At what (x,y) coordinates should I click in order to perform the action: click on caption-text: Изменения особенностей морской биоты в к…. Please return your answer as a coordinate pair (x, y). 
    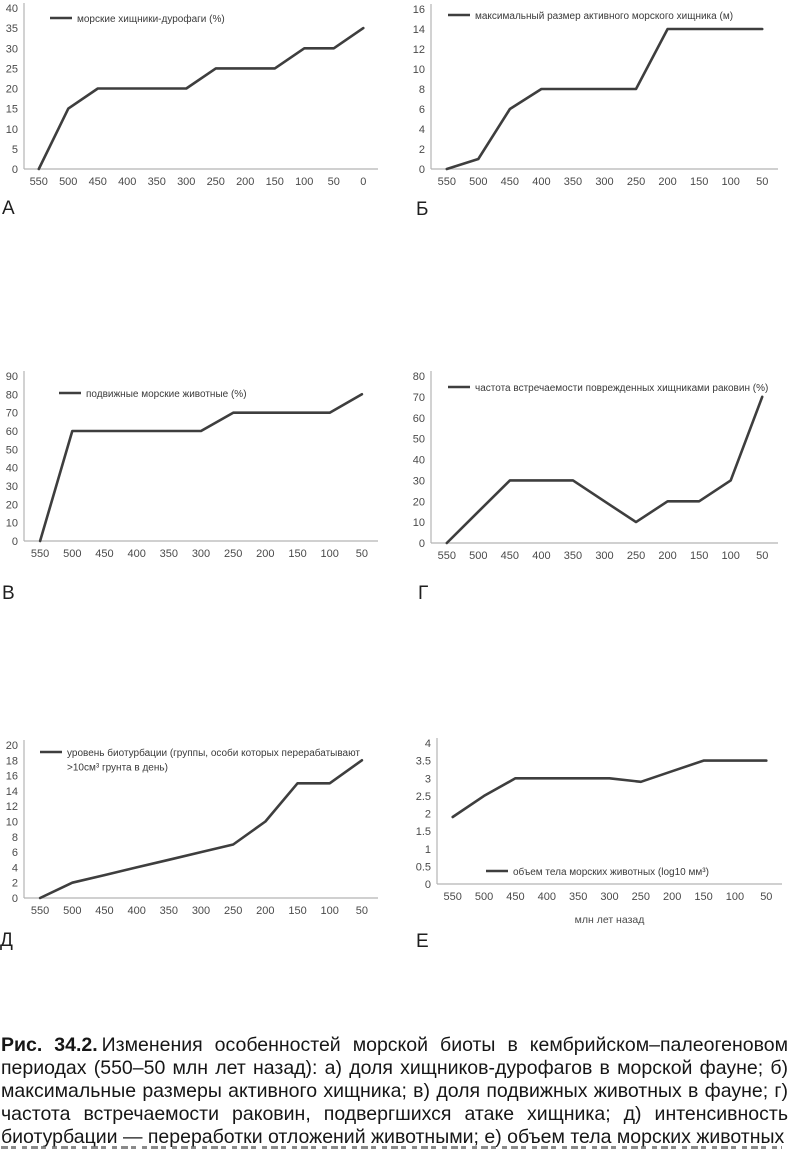
    Looking at the image, I should click on (394, 1091).